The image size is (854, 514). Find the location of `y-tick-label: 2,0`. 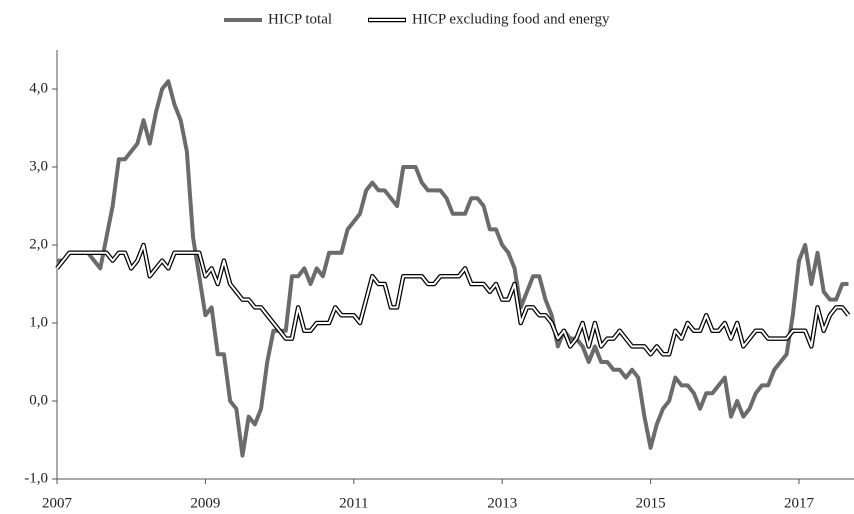

y-tick-label: 2,0 is located at coordinates (38, 244).